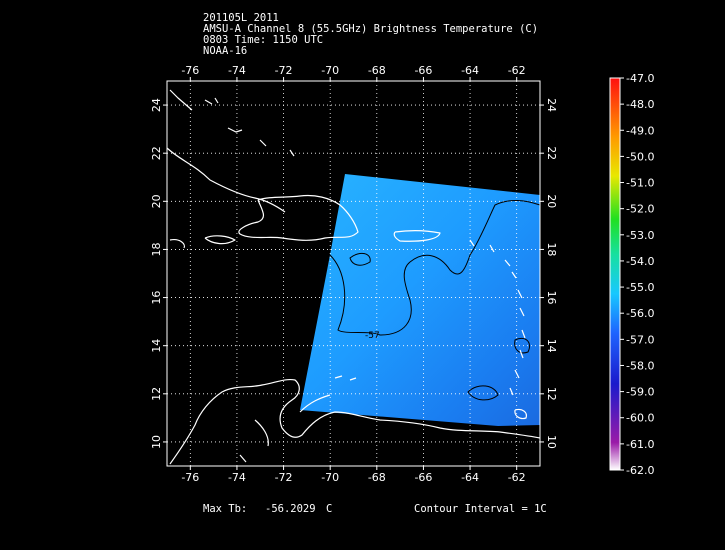  What do you see at coordinates (241, 18) in the screenshot?
I see `title-line-1: 201105L 2011` at bounding box center [241, 18].